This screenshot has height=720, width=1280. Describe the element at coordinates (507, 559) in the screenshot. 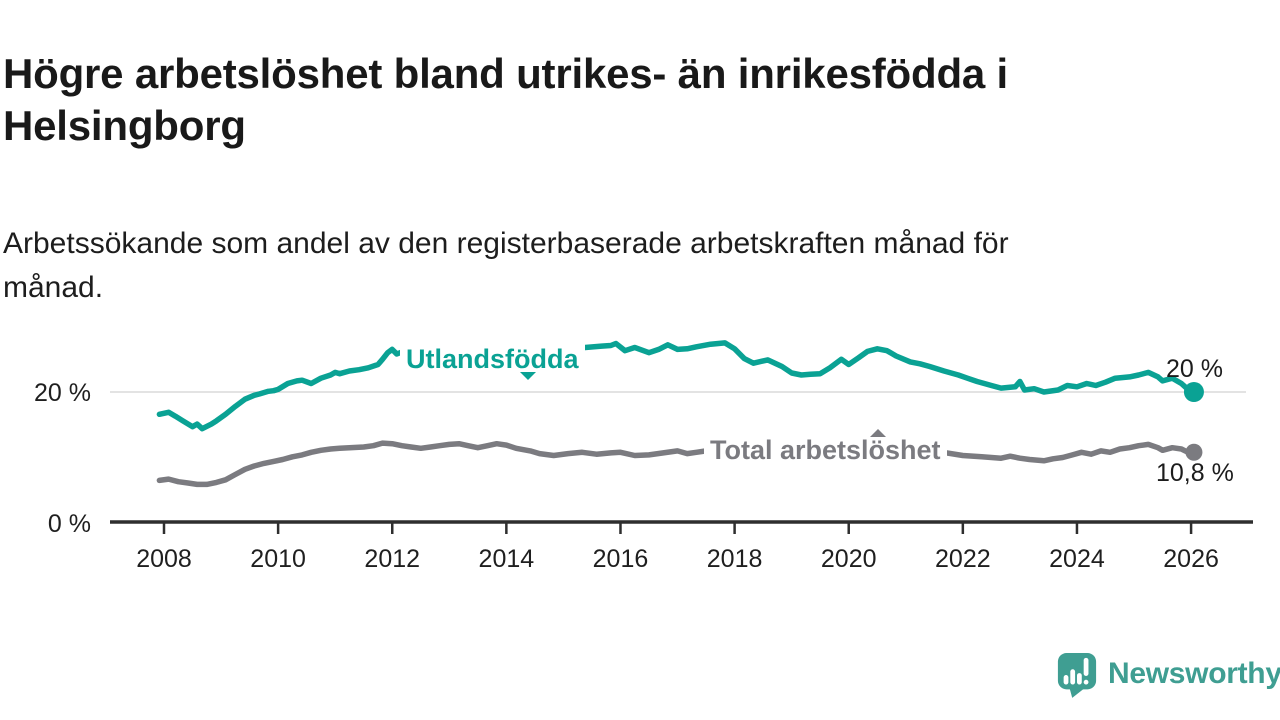

I see `x-tick-label: 2014` at that location.